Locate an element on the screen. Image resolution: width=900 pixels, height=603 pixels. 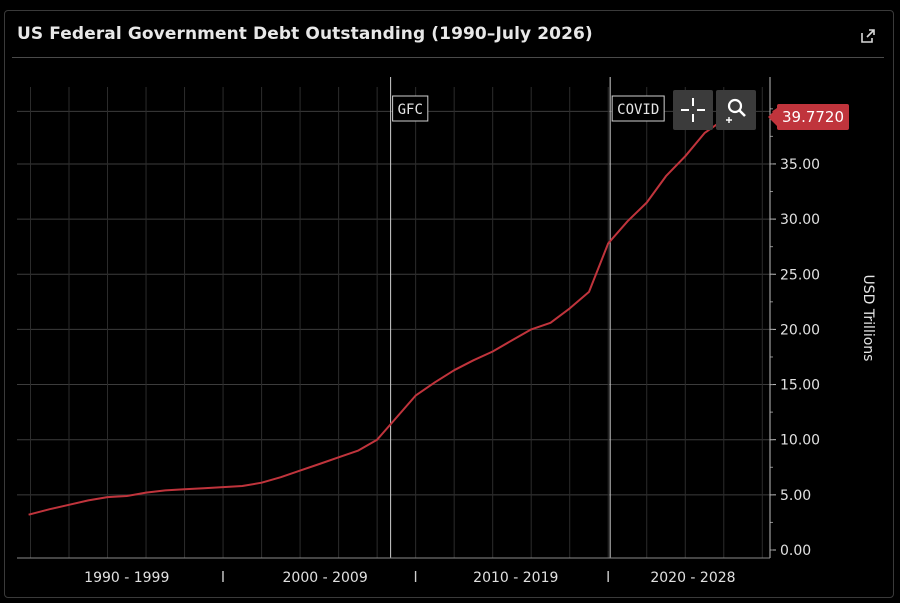
share-icon is located at coordinates (868, 36).